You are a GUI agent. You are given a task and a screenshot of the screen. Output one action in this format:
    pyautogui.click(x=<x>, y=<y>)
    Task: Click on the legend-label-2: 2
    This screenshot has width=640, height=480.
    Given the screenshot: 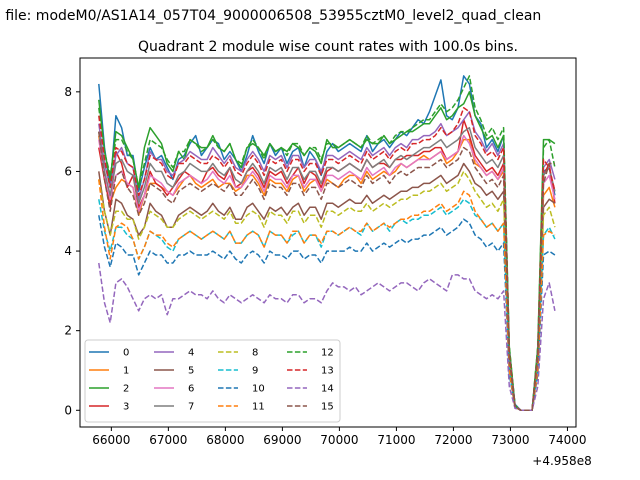 What is the action you would take?
    pyautogui.click(x=126, y=389)
    